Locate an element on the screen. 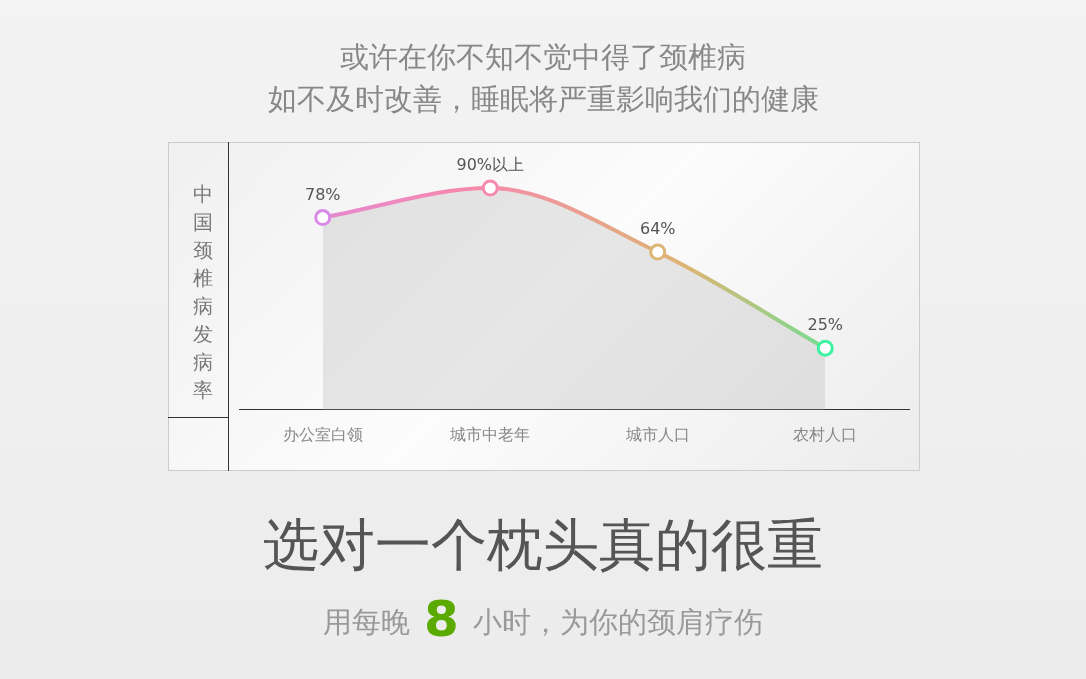 The height and width of the screenshot is (679, 1086). chart-title: 或许在你不知不觉中得了颈椎病 is located at coordinates (543, 57).